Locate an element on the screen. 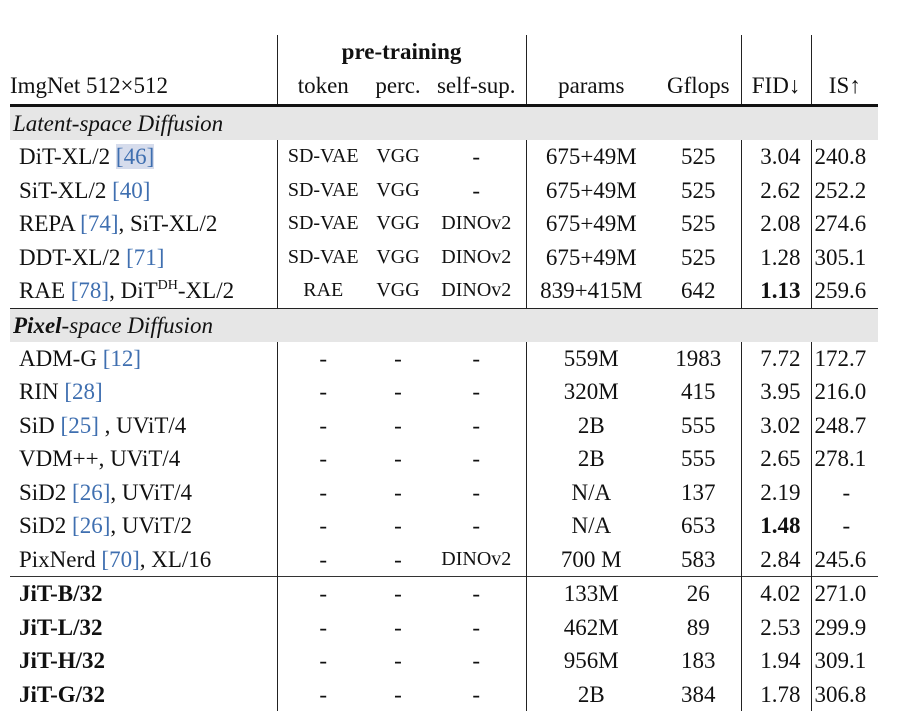 The height and width of the screenshot is (715, 907). citation-link: [46] is located at coordinates (135, 156).